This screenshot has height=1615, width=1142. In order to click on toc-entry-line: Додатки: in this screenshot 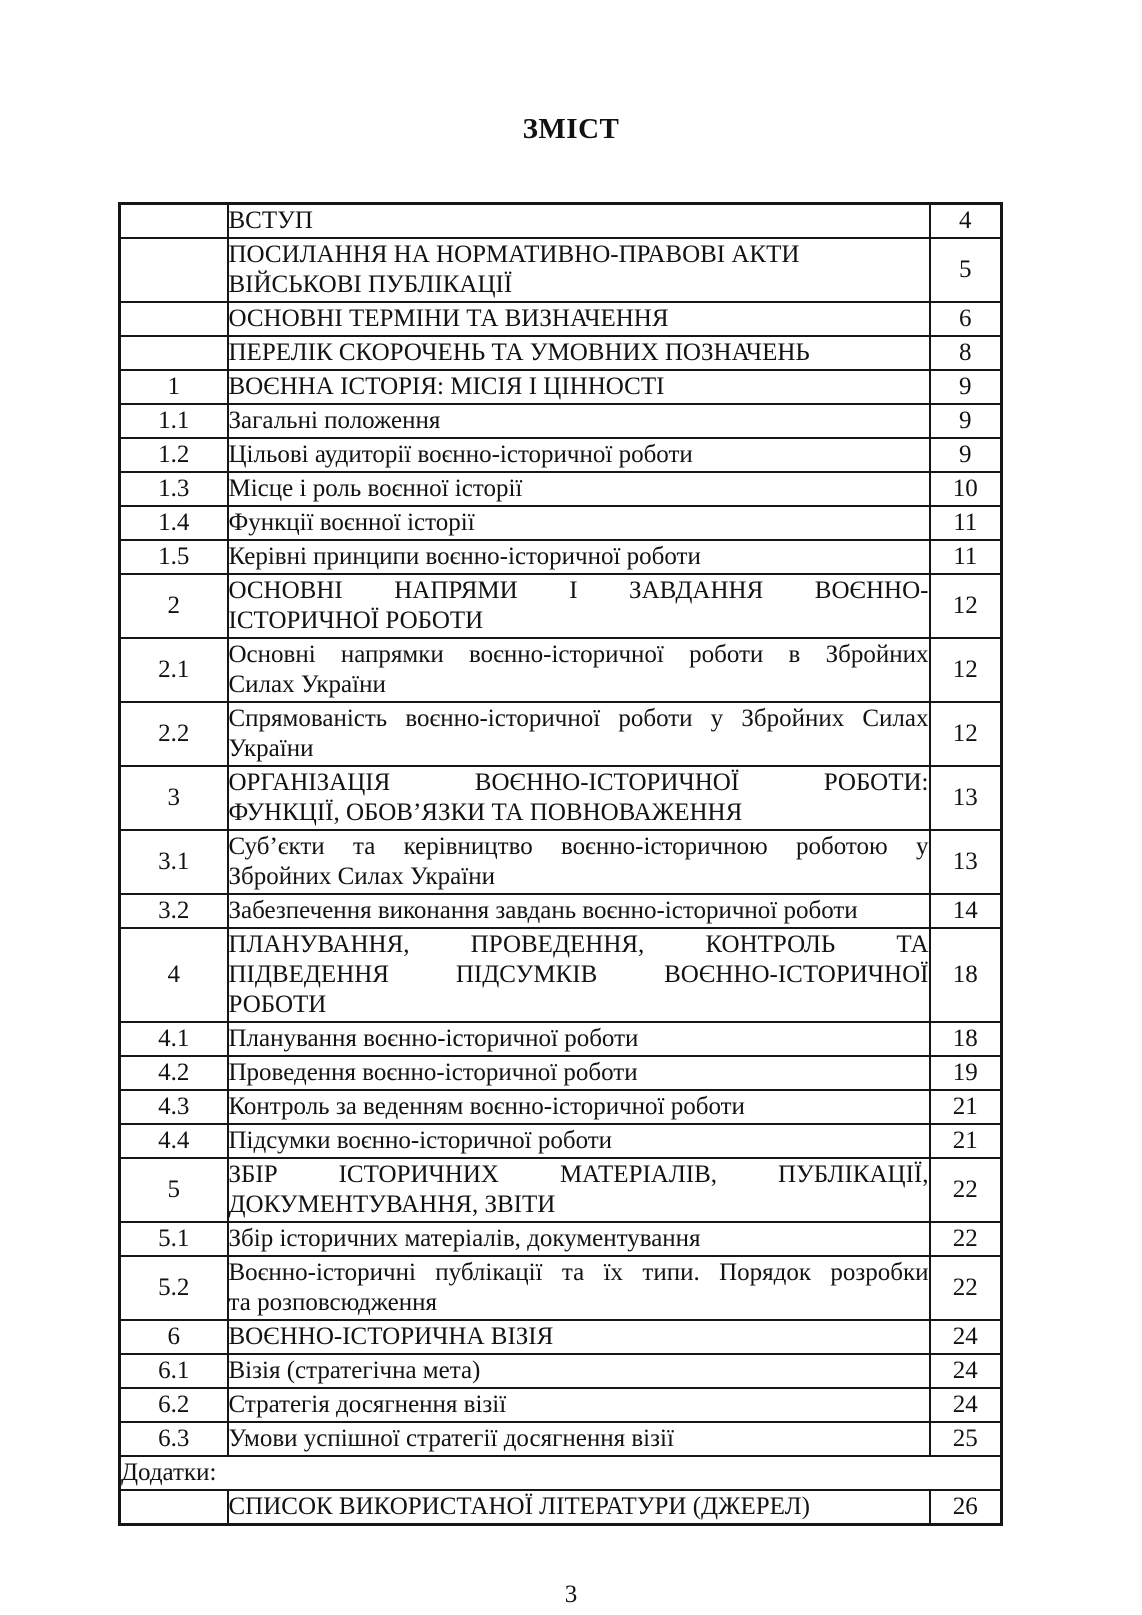, I will do `click(169, 1472)`.